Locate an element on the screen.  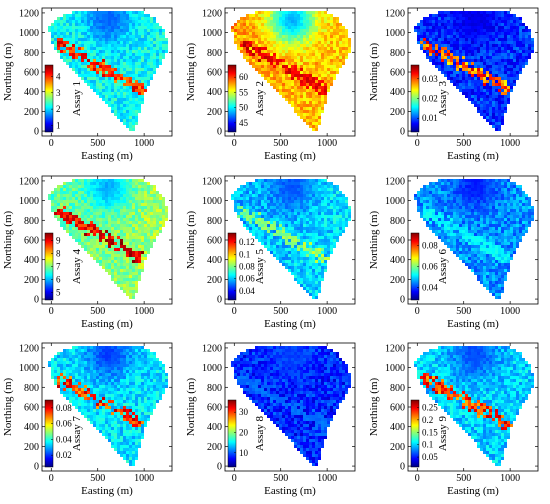
colorbar-label: Assay 9 is located at coordinates (443, 433).